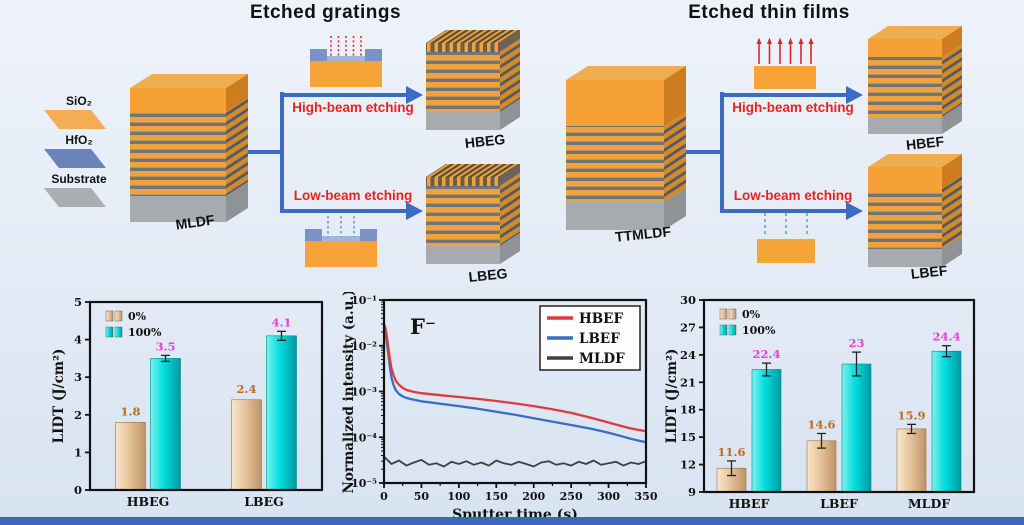 This screenshot has height=525, width=1024. I want to click on bar-100%-MLDF, so click(946, 421).